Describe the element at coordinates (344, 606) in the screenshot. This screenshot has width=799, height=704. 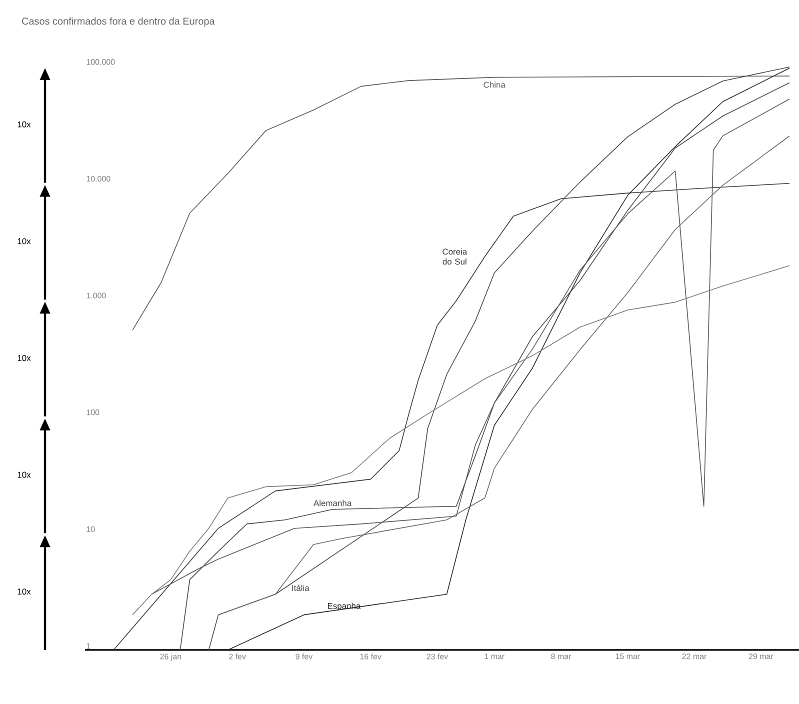
I see `series-label: Espanha` at that location.